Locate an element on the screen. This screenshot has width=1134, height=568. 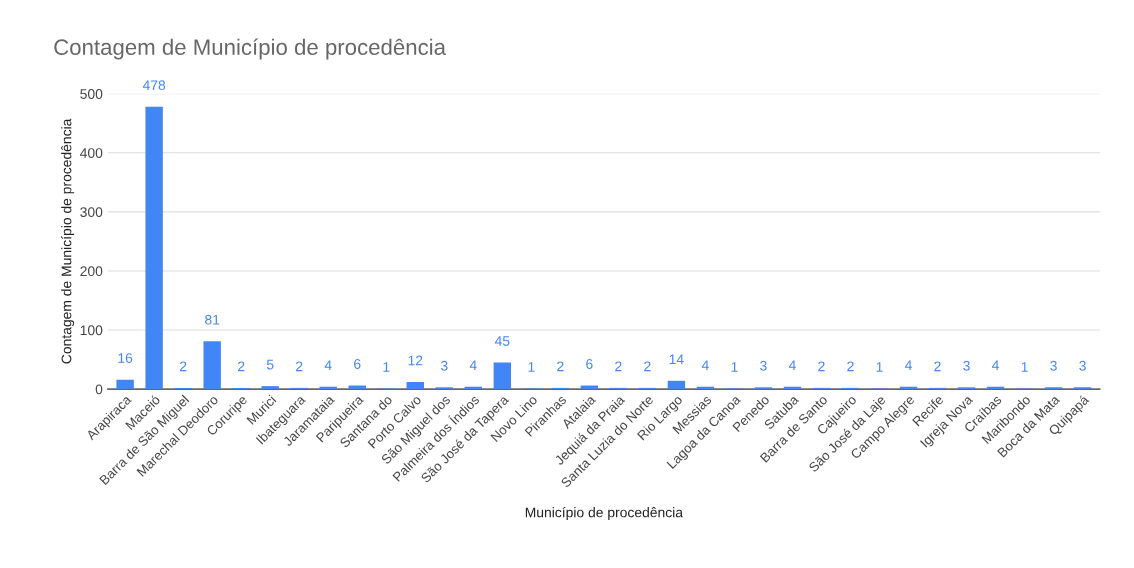
chart-title: Contagem de Município de procedência is located at coordinates (250, 49).